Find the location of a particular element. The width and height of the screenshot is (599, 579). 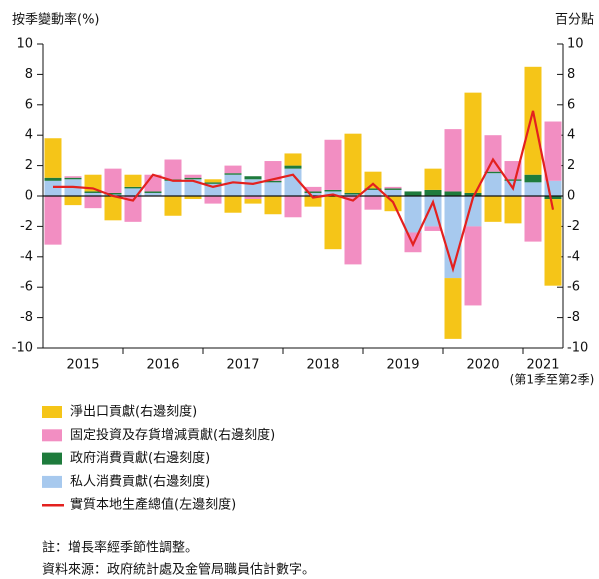

y2-tick-label: -6 is located at coordinates (573, 287).